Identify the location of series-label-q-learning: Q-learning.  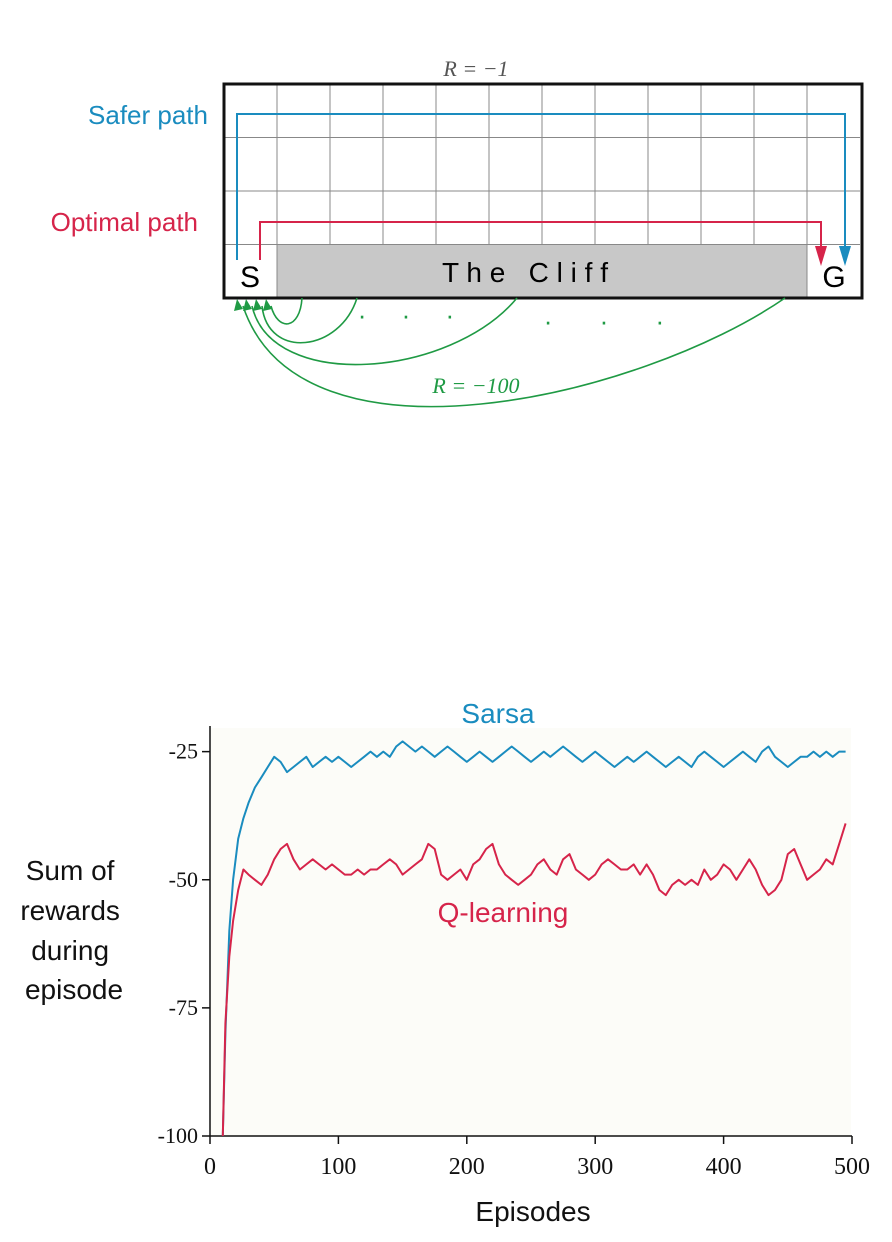
(503, 912).